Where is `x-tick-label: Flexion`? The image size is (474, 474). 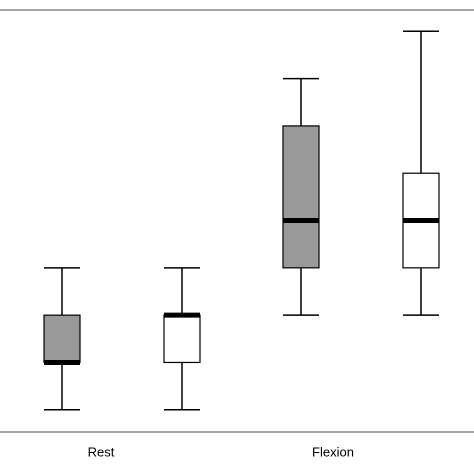 x-tick-label: Flexion is located at coordinates (333, 451).